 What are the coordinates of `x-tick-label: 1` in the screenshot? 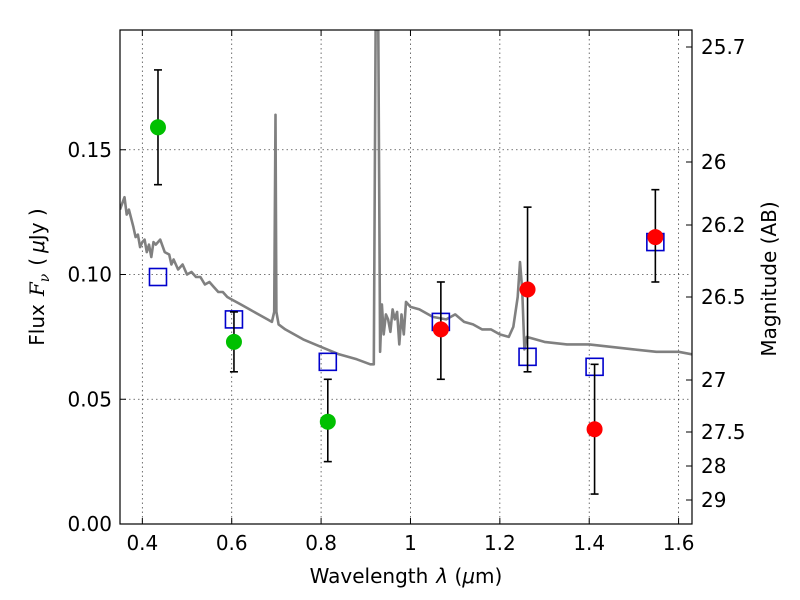 It's located at (410, 543).